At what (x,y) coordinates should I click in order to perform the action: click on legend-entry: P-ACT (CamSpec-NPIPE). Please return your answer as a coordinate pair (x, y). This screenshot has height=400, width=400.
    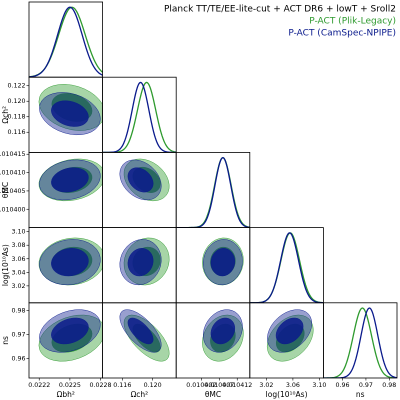
    Looking at the image, I should click on (342, 34).